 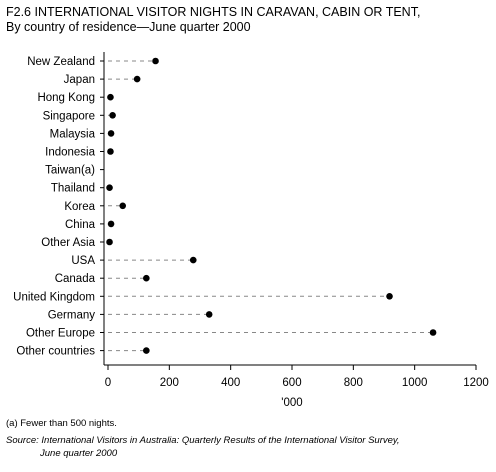 I want to click on category-label: Malaysia, so click(x=73, y=134).